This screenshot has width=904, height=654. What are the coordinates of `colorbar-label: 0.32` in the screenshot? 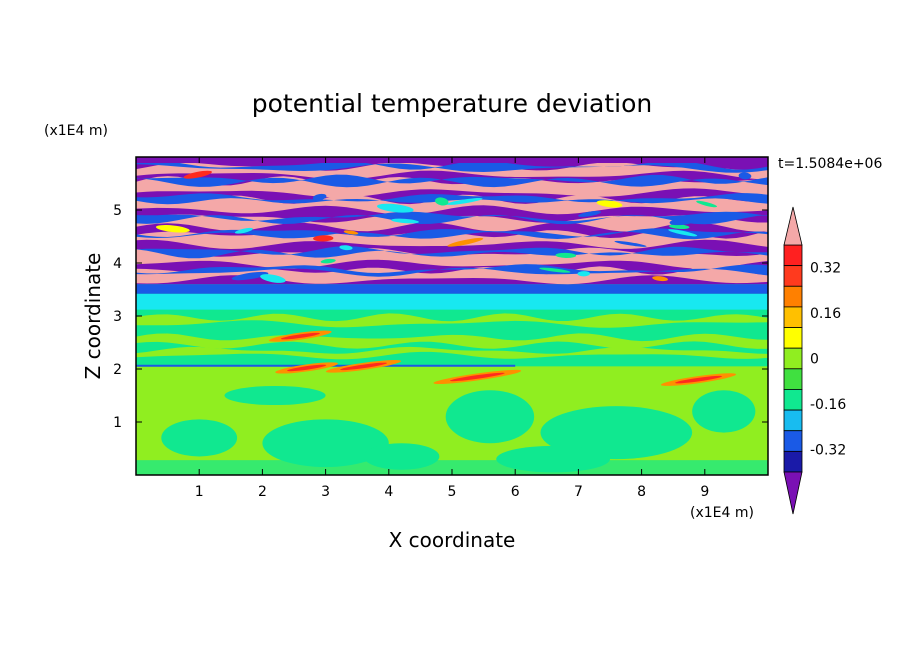 It's located at (825, 269).